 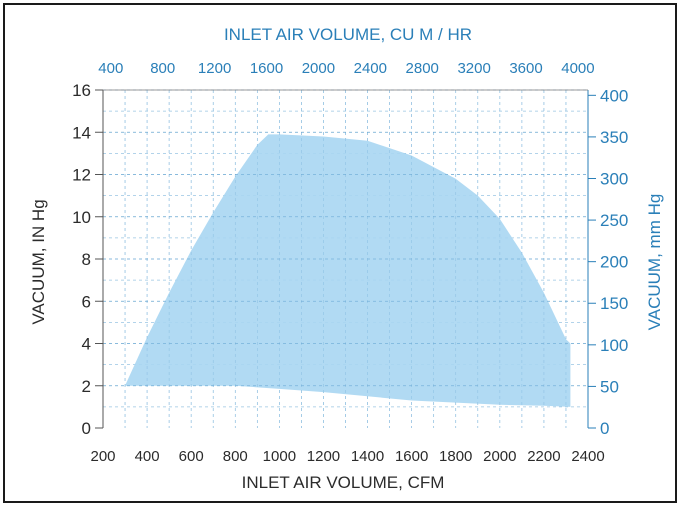 What do you see at coordinates (81, 175) in the screenshot?
I see `y-tick-label: 12` at bounding box center [81, 175].